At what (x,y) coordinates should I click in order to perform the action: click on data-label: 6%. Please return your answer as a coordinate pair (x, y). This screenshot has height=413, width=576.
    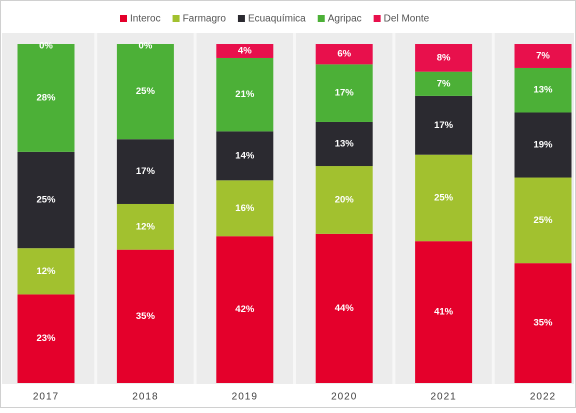
    Looking at the image, I should click on (344, 54).